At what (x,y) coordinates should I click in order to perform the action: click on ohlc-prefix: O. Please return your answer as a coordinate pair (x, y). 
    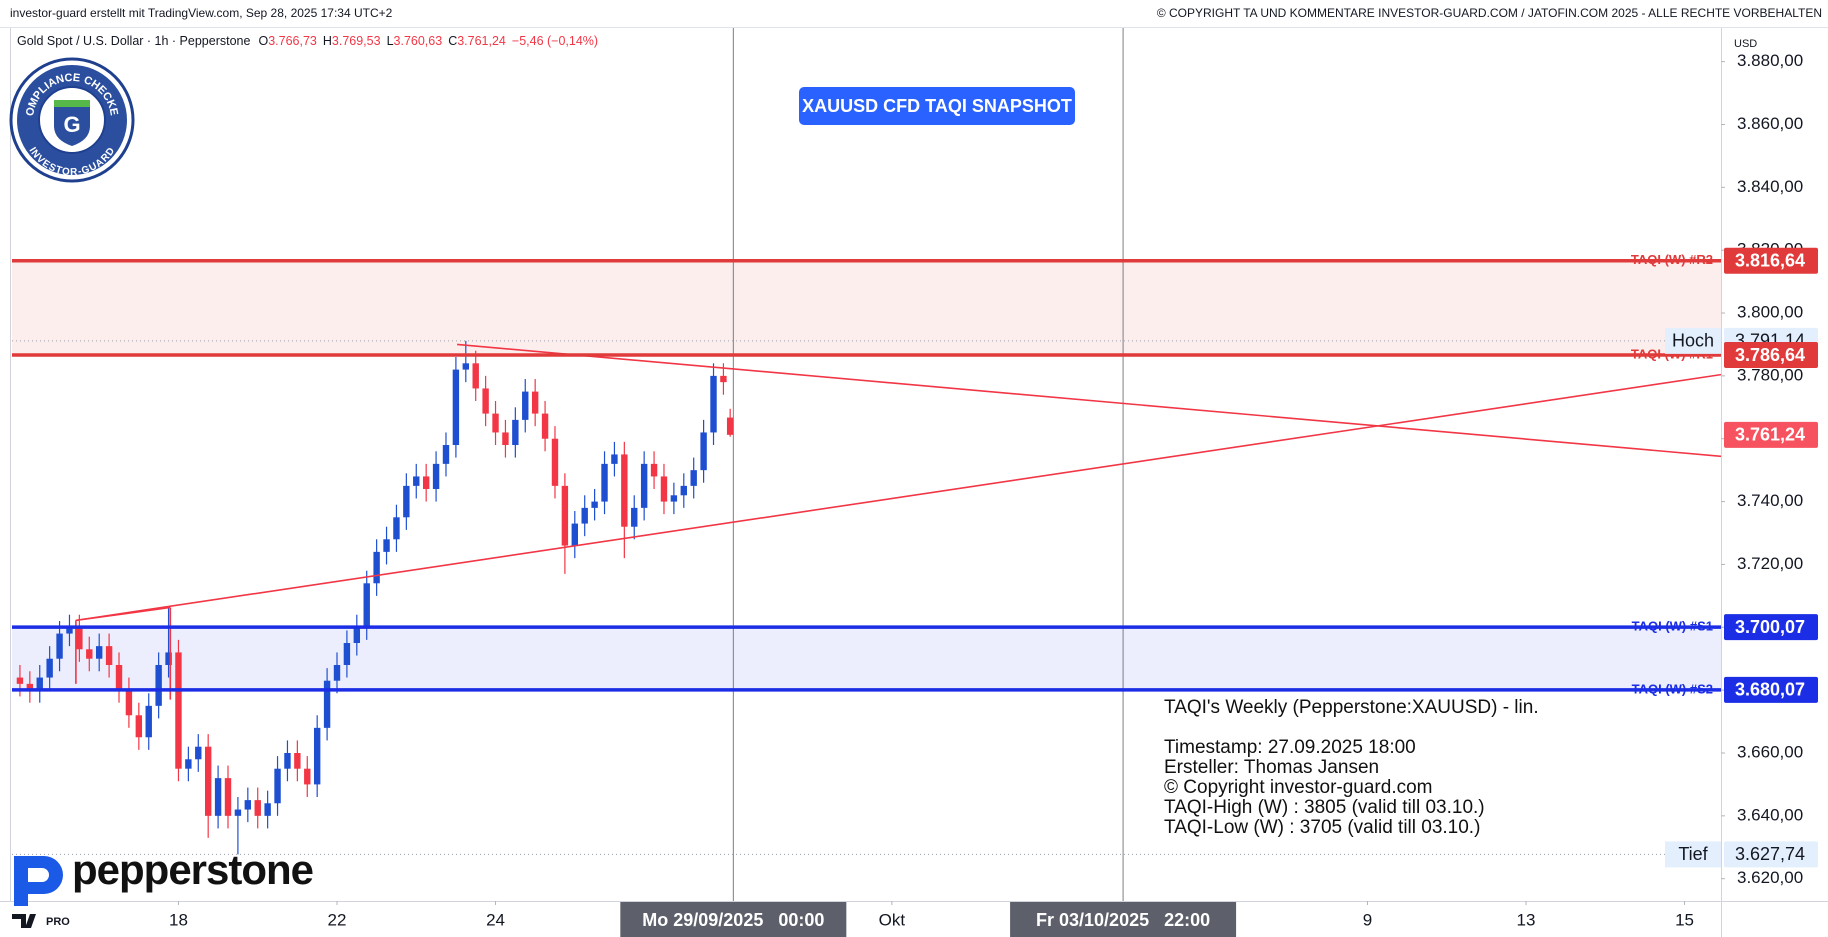
    Looking at the image, I should click on (263, 41).